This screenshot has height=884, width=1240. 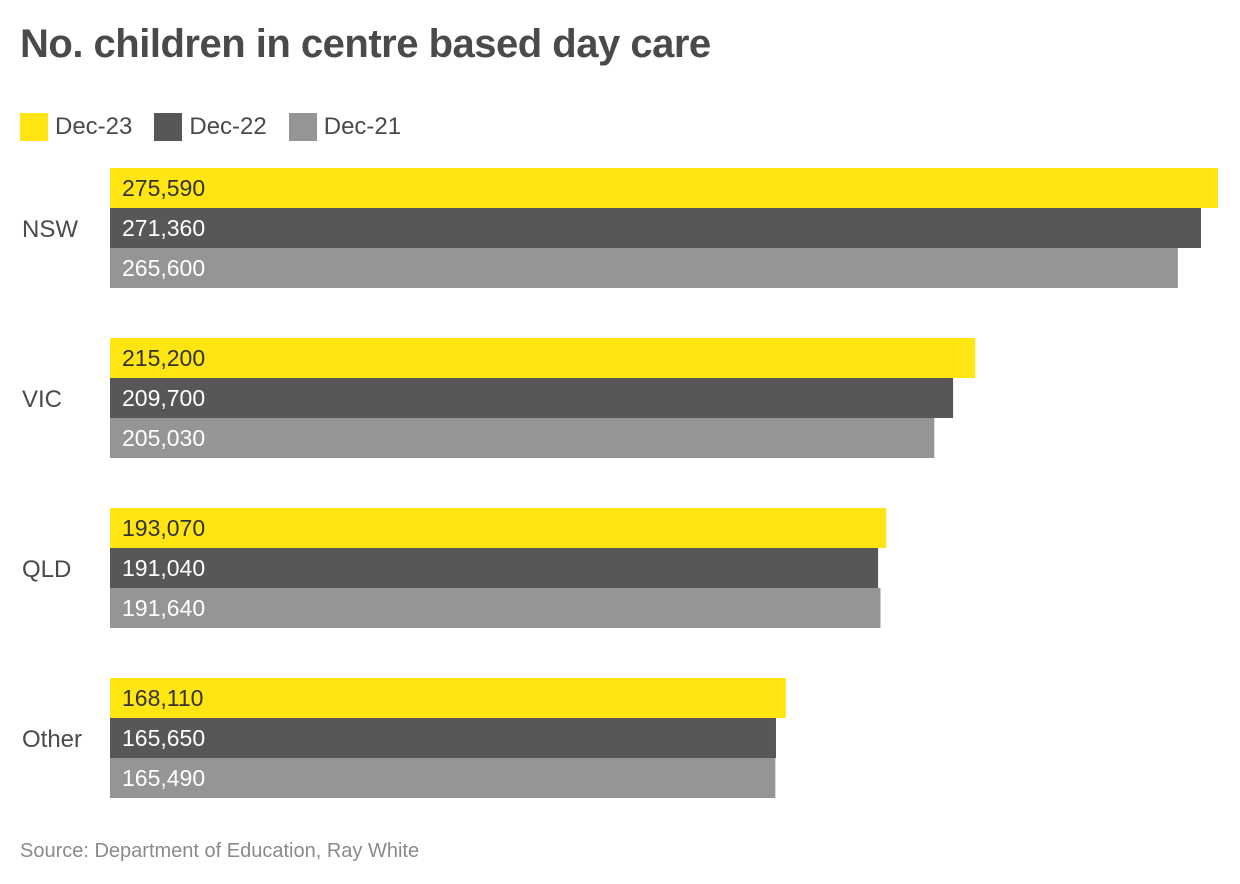 What do you see at coordinates (163, 268) in the screenshot?
I see `data-label-nsw-dec-21: 265,600` at bounding box center [163, 268].